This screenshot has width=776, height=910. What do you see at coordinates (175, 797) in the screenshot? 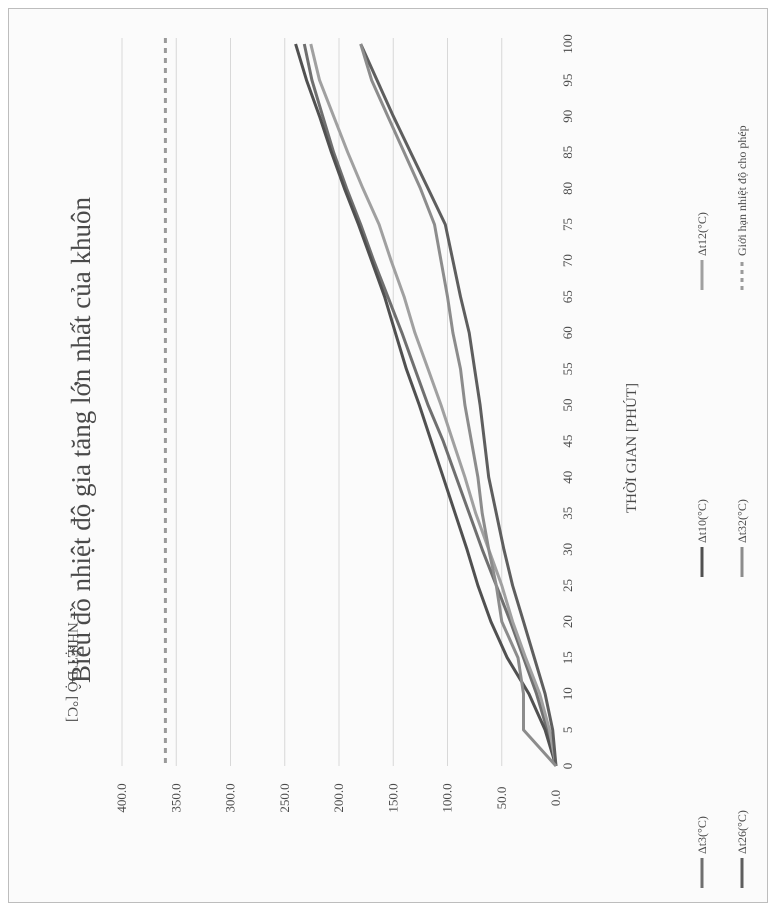
I see `y-tick-label: 350.0` at bounding box center [175, 797].